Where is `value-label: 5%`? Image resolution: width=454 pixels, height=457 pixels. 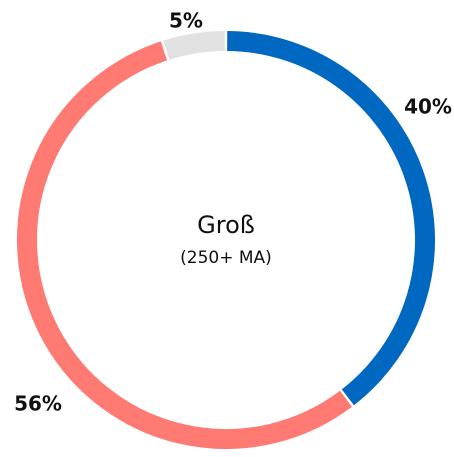
value-label: 5% is located at coordinates (186, 21).